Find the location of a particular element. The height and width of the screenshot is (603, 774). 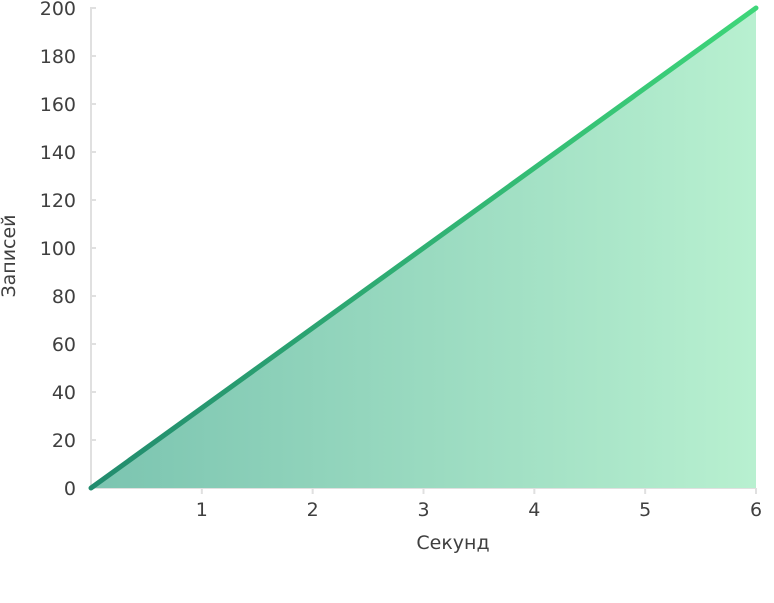

x-tick-label: 5 is located at coordinates (645, 510).